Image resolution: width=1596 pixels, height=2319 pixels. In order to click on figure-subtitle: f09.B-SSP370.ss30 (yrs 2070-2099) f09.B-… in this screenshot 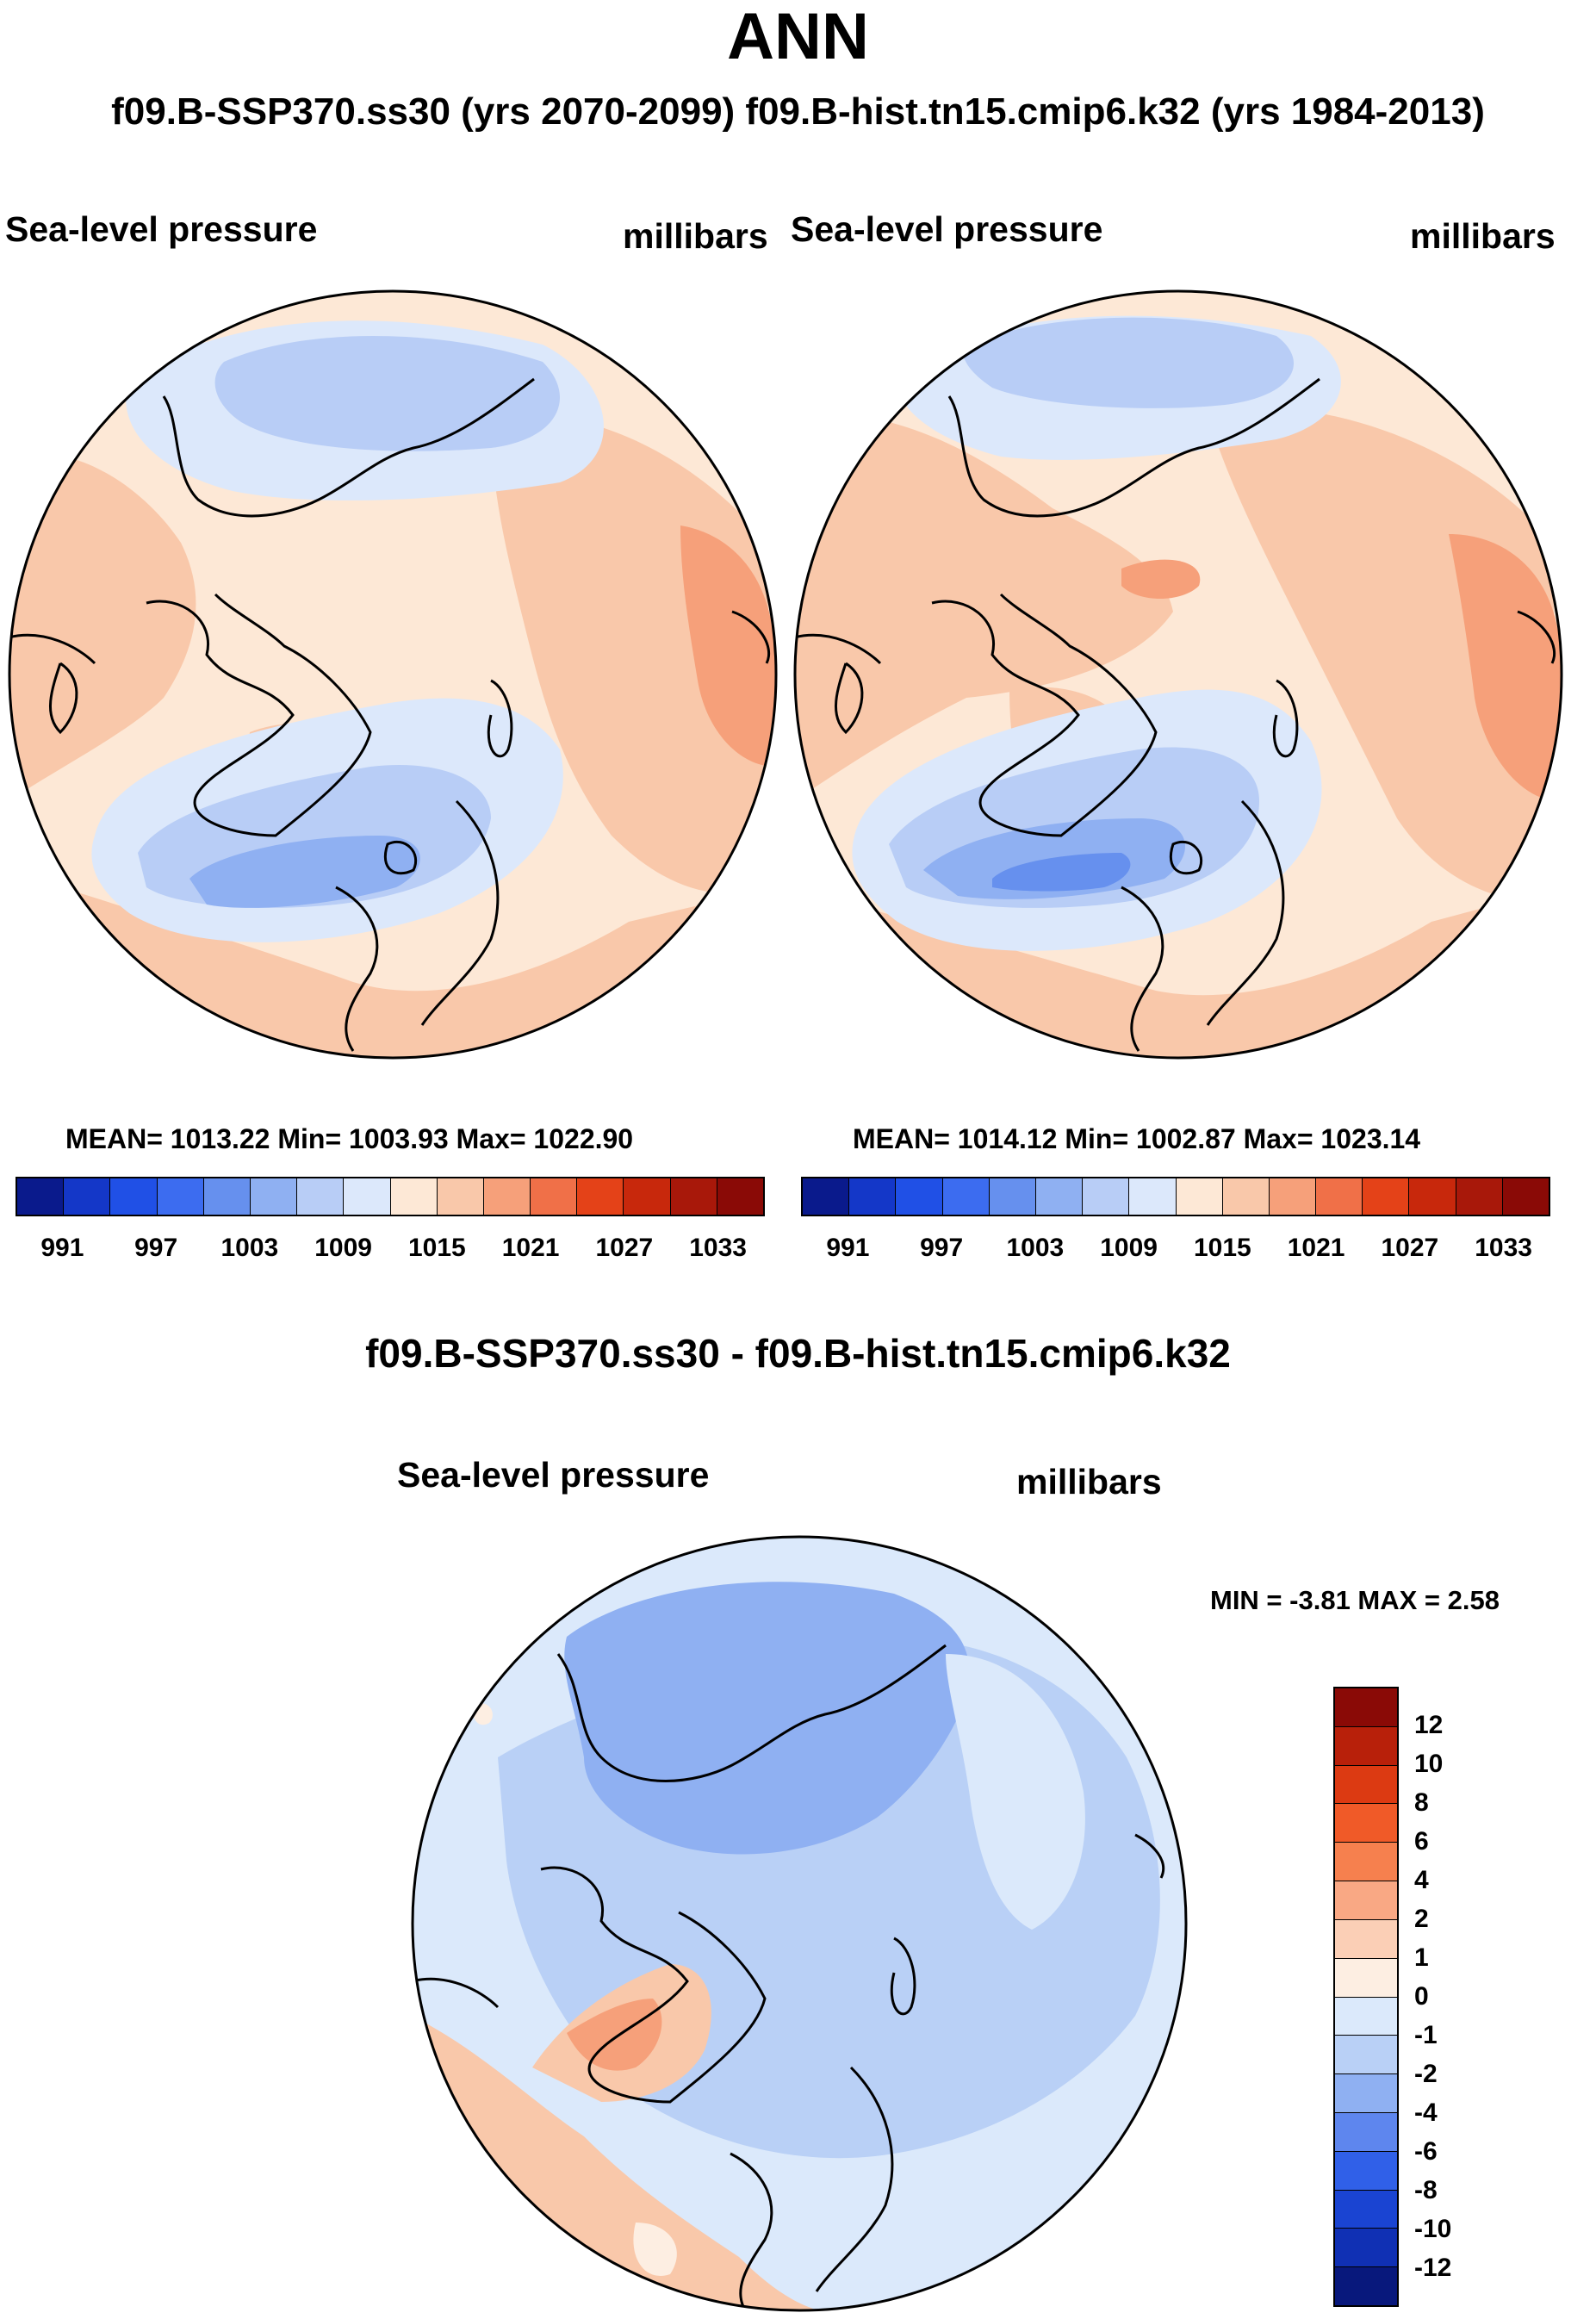, I will do `click(798, 112)`.